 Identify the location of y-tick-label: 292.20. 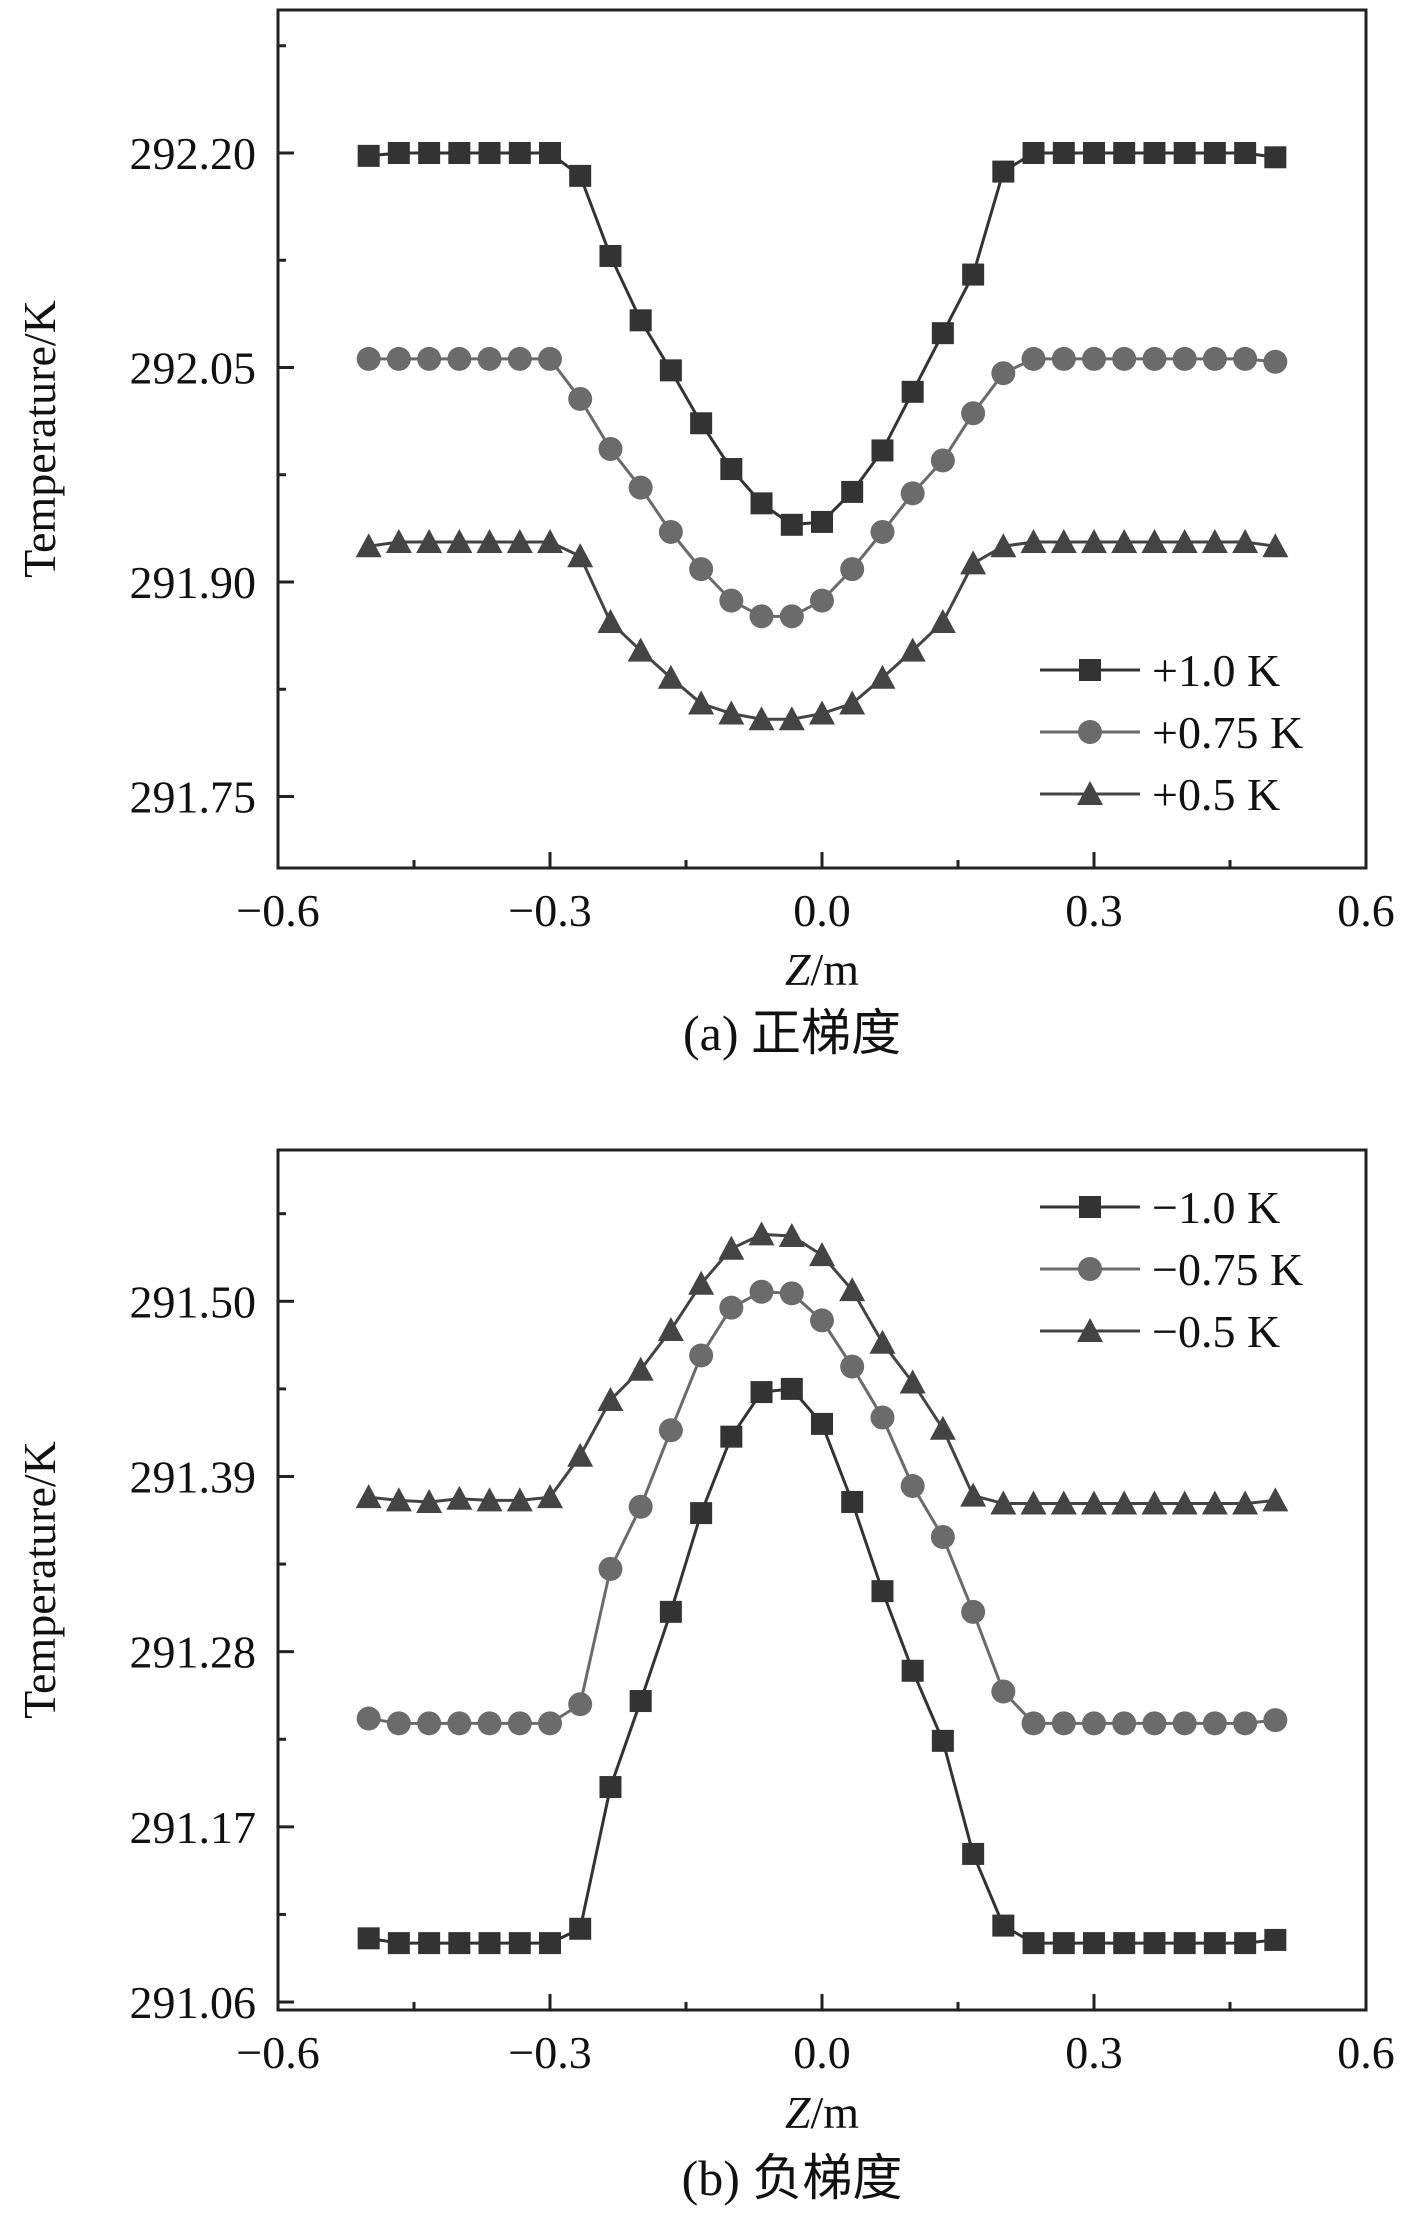
(193, 153).